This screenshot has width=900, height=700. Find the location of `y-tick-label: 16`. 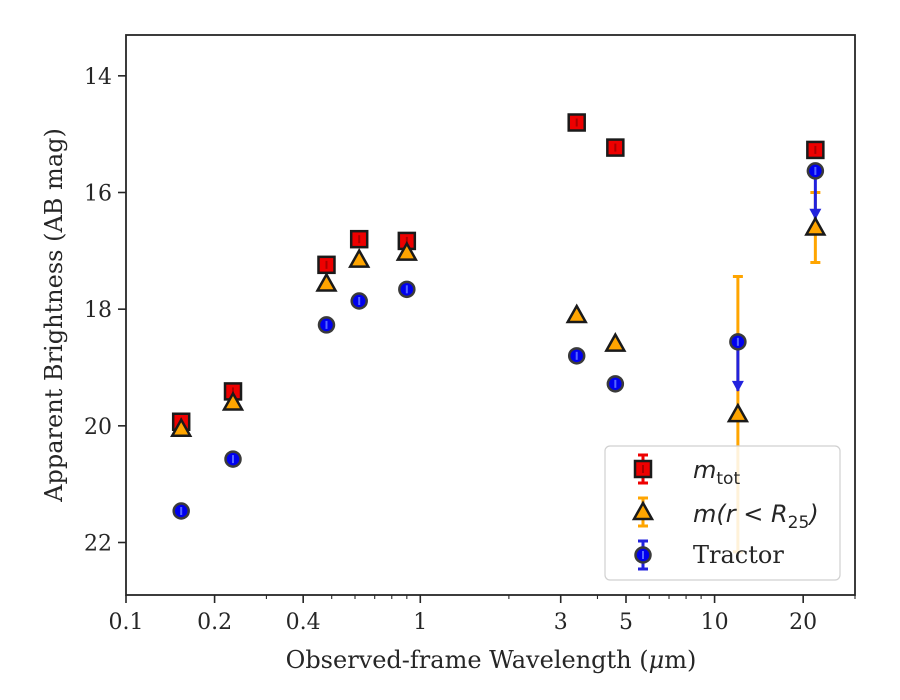

y-tick-label: 16 is located at coordinates (98, 194).